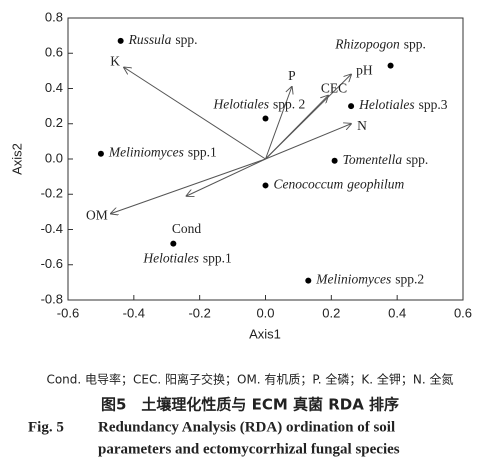  I want to click on label-part: Tomentella, so click(373, 159).